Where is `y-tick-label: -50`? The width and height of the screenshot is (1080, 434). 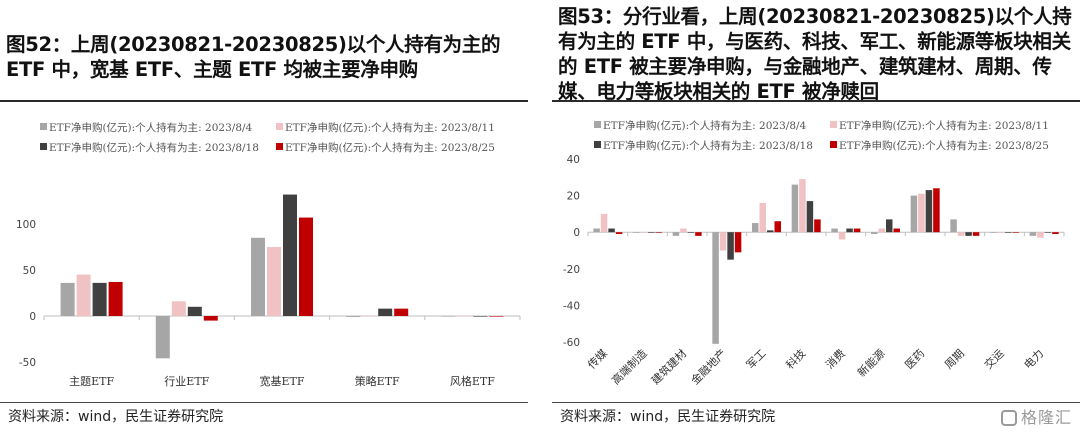 y-tick-label: -50 is located at coordinates (27, 363).